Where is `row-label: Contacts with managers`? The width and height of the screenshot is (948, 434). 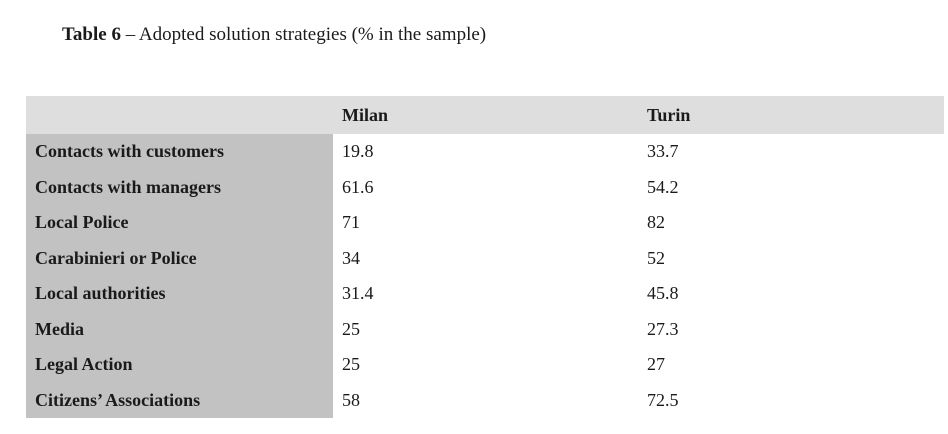
row-label: Contacts with managers is located at coordinates (179, 187).